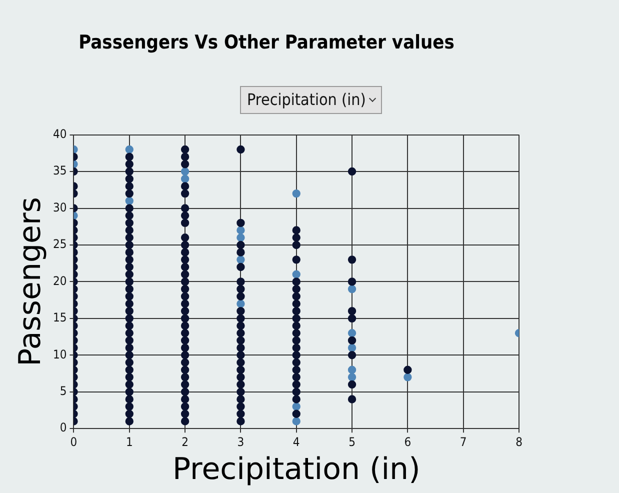 Image resolution: width=619 pixels, height=493 pixels. I want to click on y-tick-label: 0, so click(63, 427).